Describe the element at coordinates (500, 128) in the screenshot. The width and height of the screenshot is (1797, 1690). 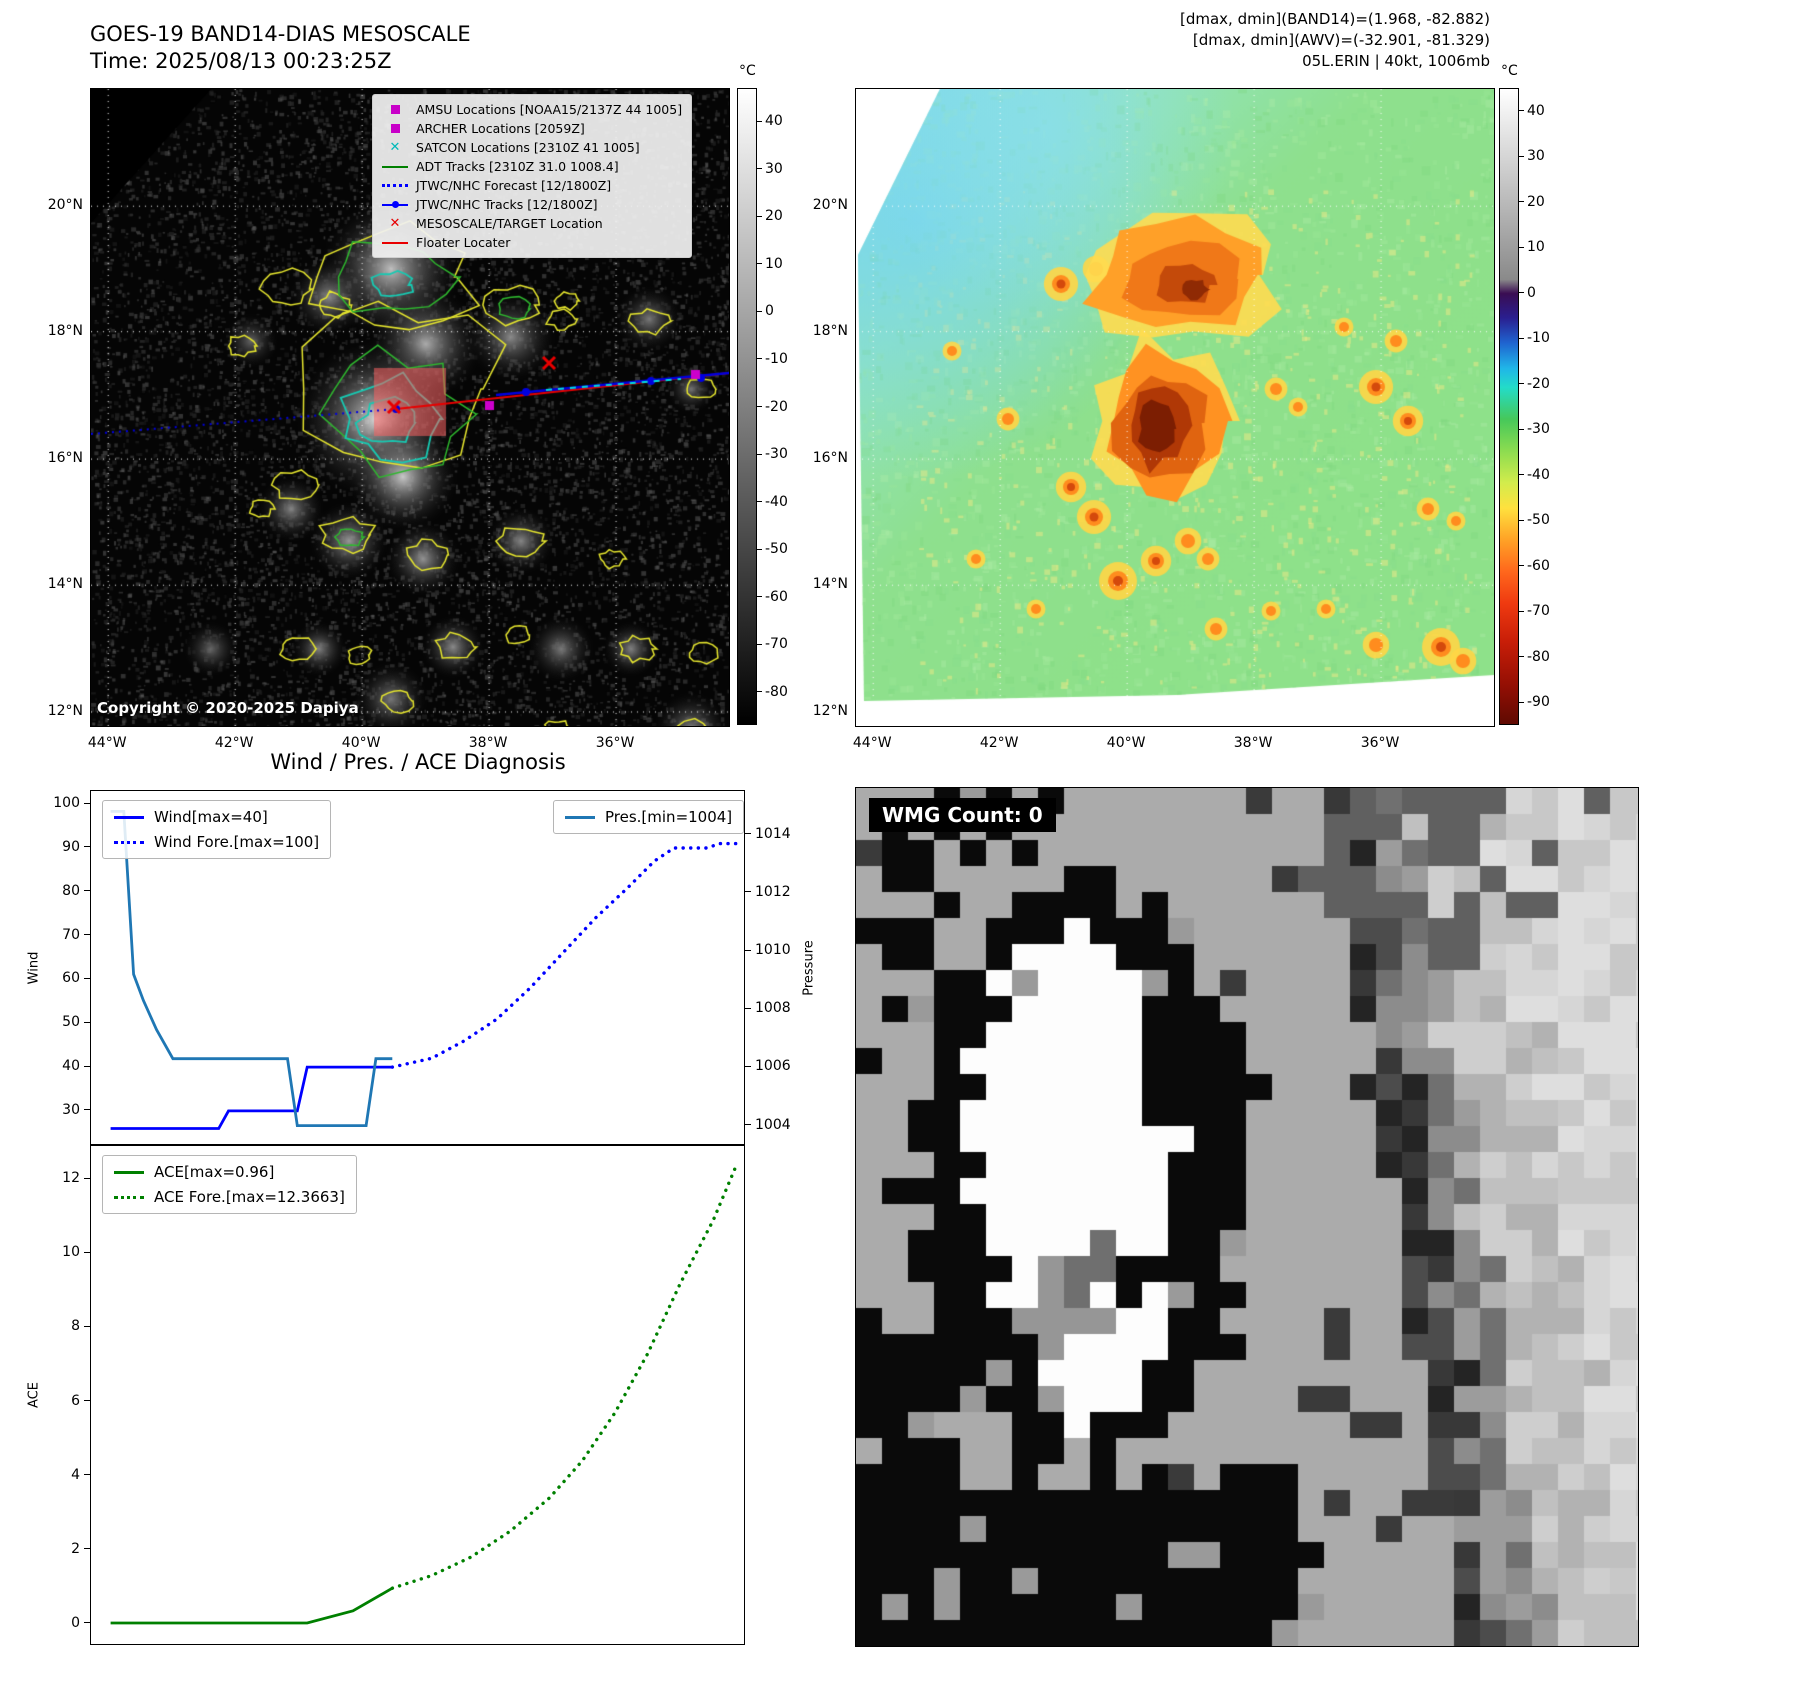
I see `ir-legend-label: ARCHER Locations [2059Z]` at that location.